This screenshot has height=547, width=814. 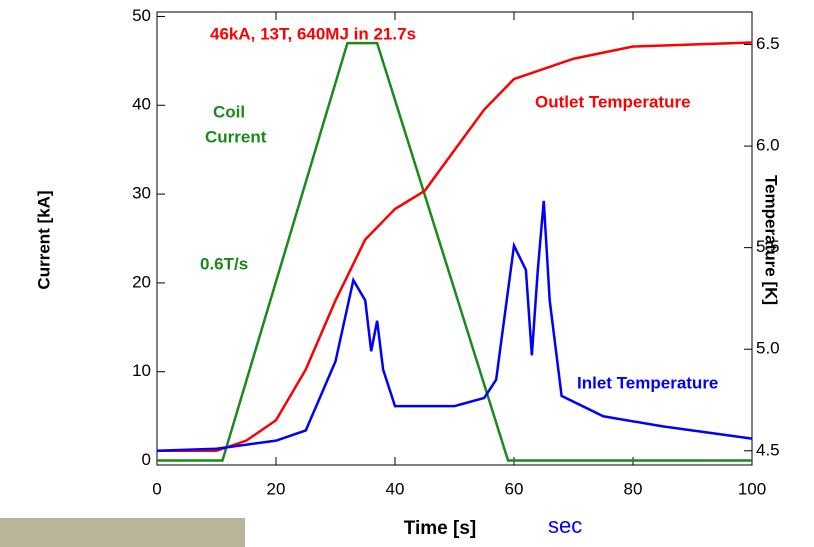 I want to click on x-tick-label: 80, so click(x=633, y=488).